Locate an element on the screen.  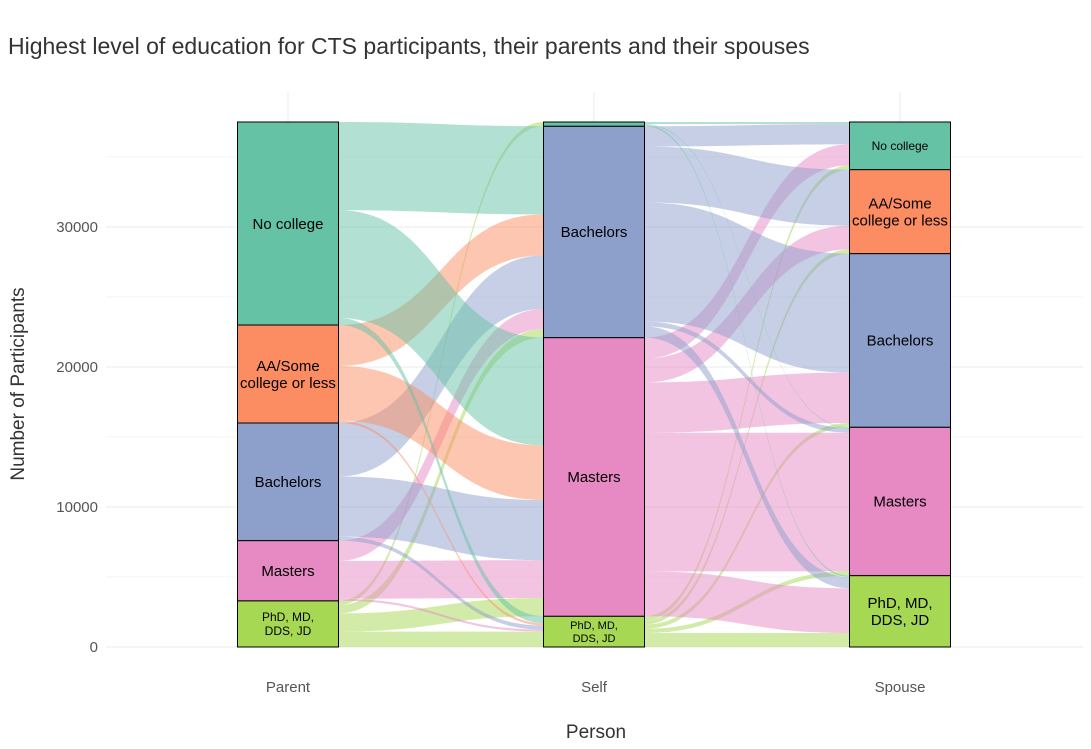
y-tick-label: 10000 is located at coordinates (77, 507).